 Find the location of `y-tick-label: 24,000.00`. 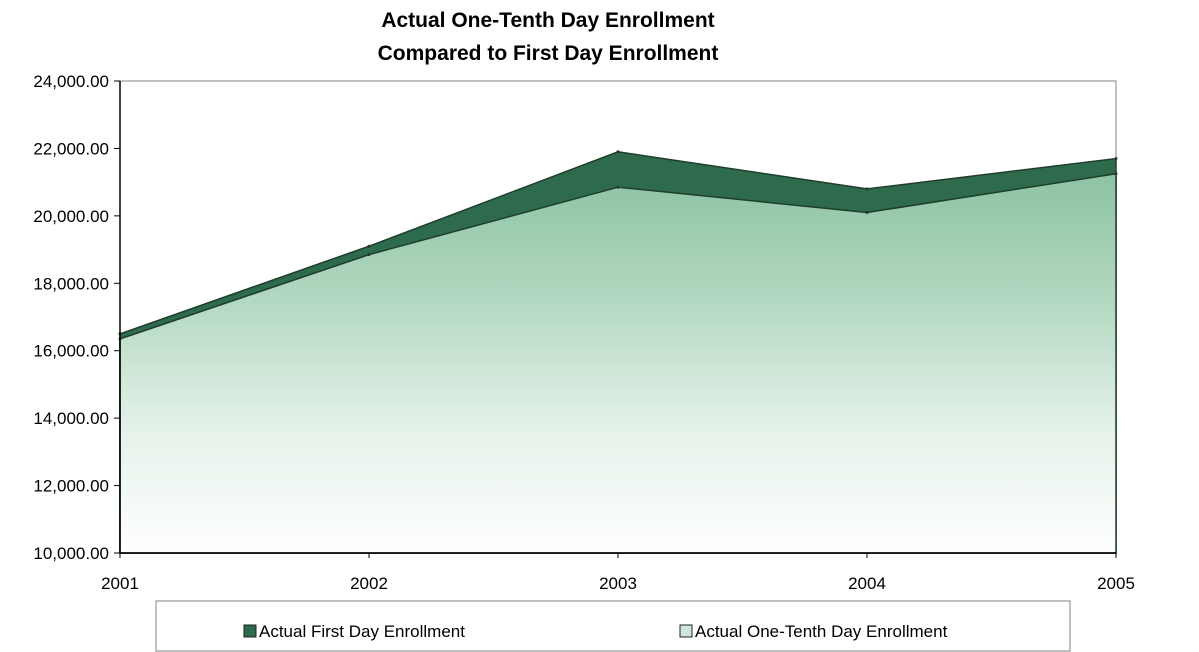

y-tick-label: 24,000.00 is located at coordinates (71, 81).